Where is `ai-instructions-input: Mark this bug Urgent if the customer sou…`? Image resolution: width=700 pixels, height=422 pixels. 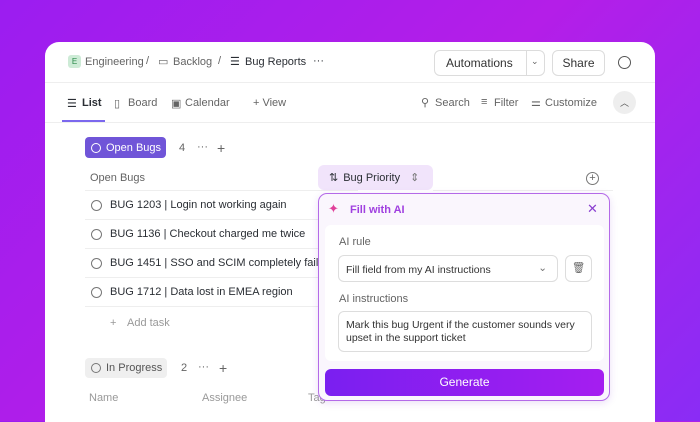
ai-instructions-input: Mark this bug Urgent if the customer sou… is located at coordinates (465, 331).